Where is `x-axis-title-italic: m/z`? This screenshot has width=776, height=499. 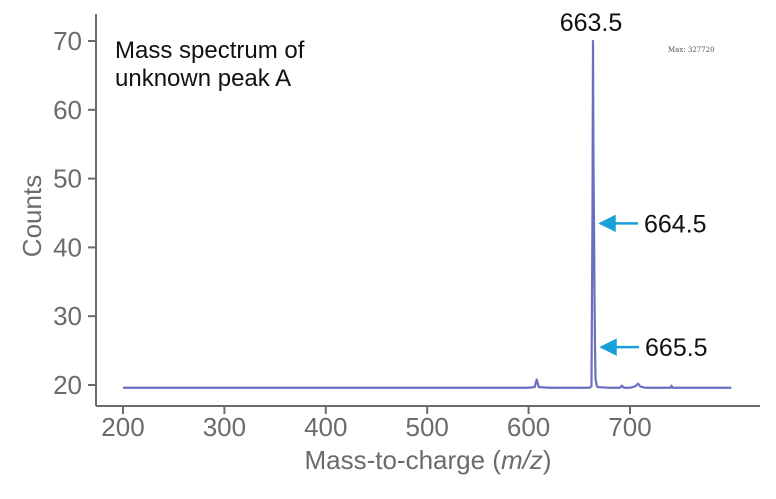 x-axis-title-italic: m/z is located at coordinates (522, 460).